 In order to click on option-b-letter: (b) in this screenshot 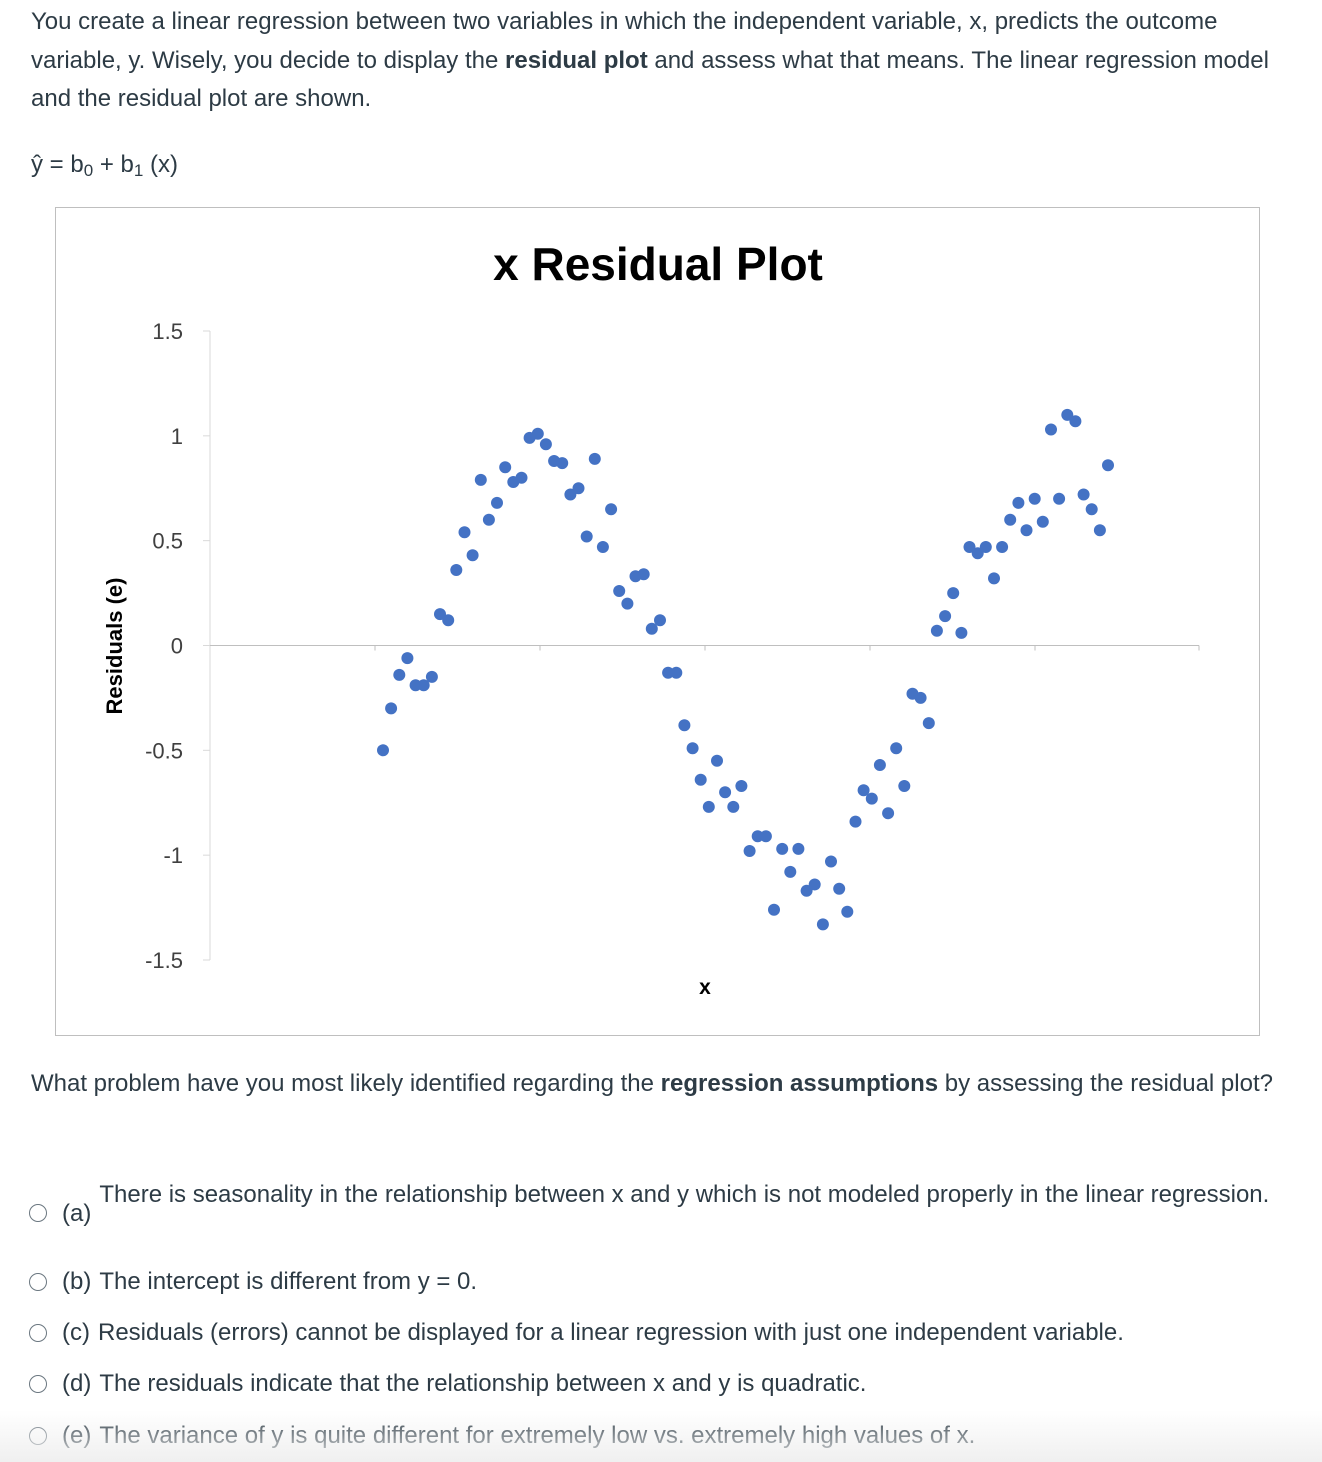, I will do `click(77, 1281)`.